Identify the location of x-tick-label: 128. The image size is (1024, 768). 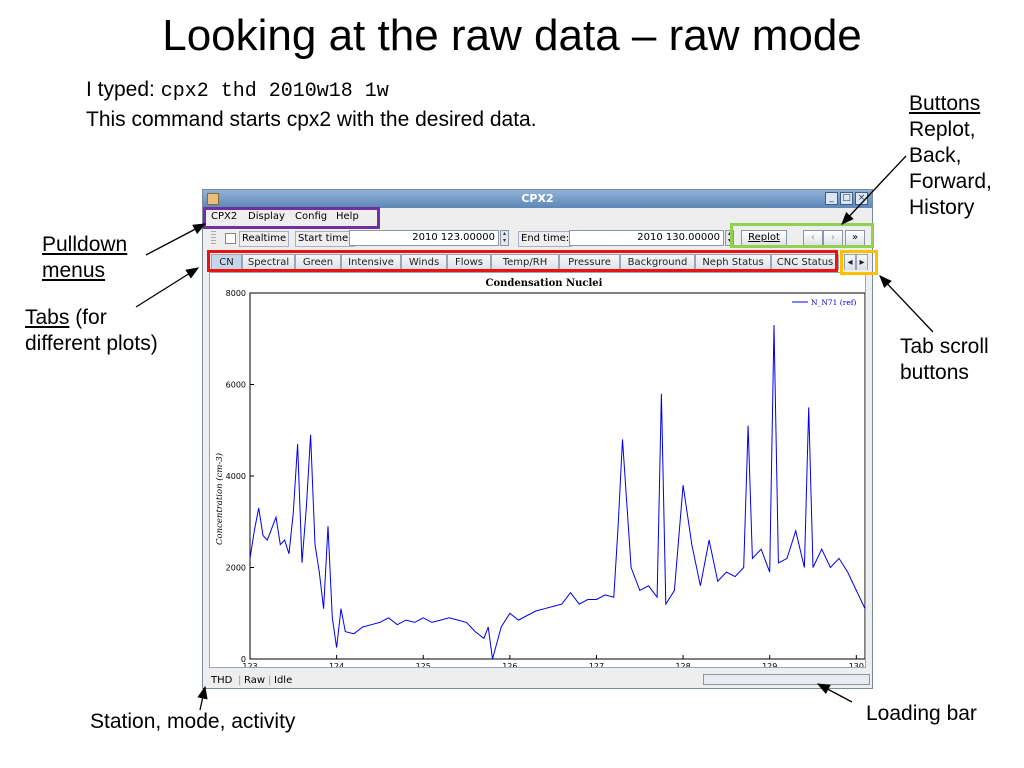
(682, 664).